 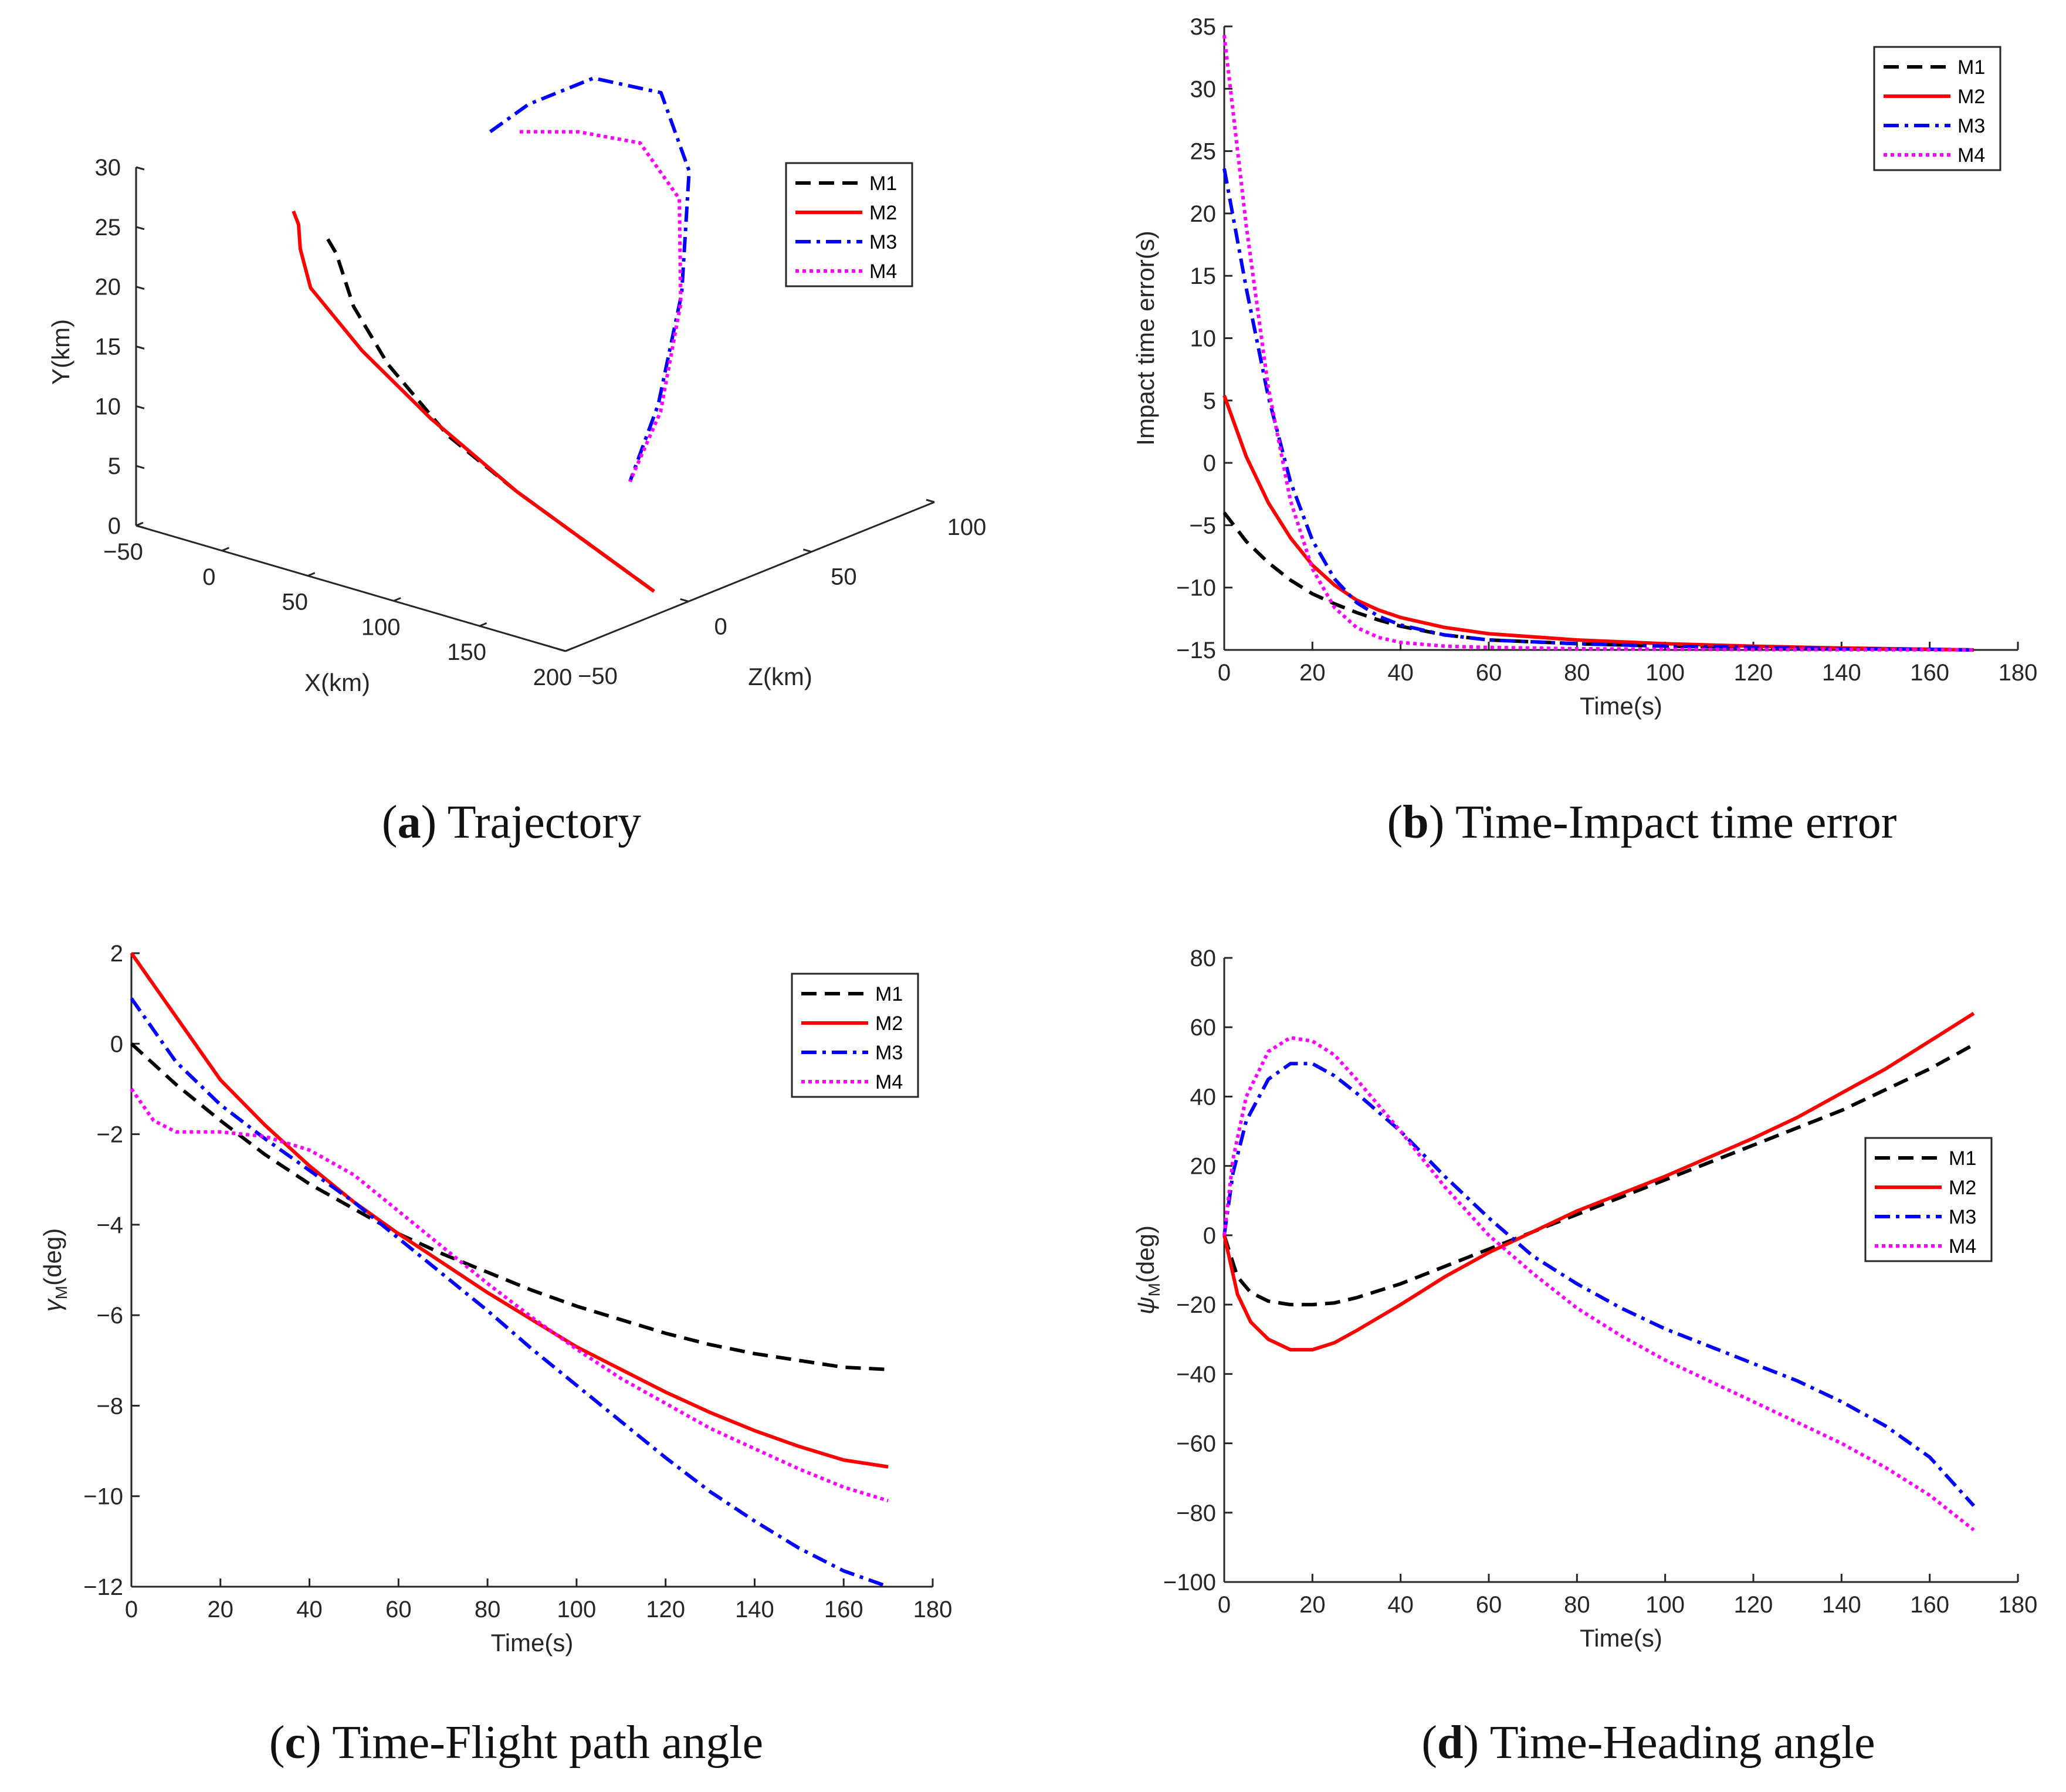 What do you see at coordinates (295, 602) in the screenshot?
I see `x-tick-label: 50` at bounding box center [295, 602].